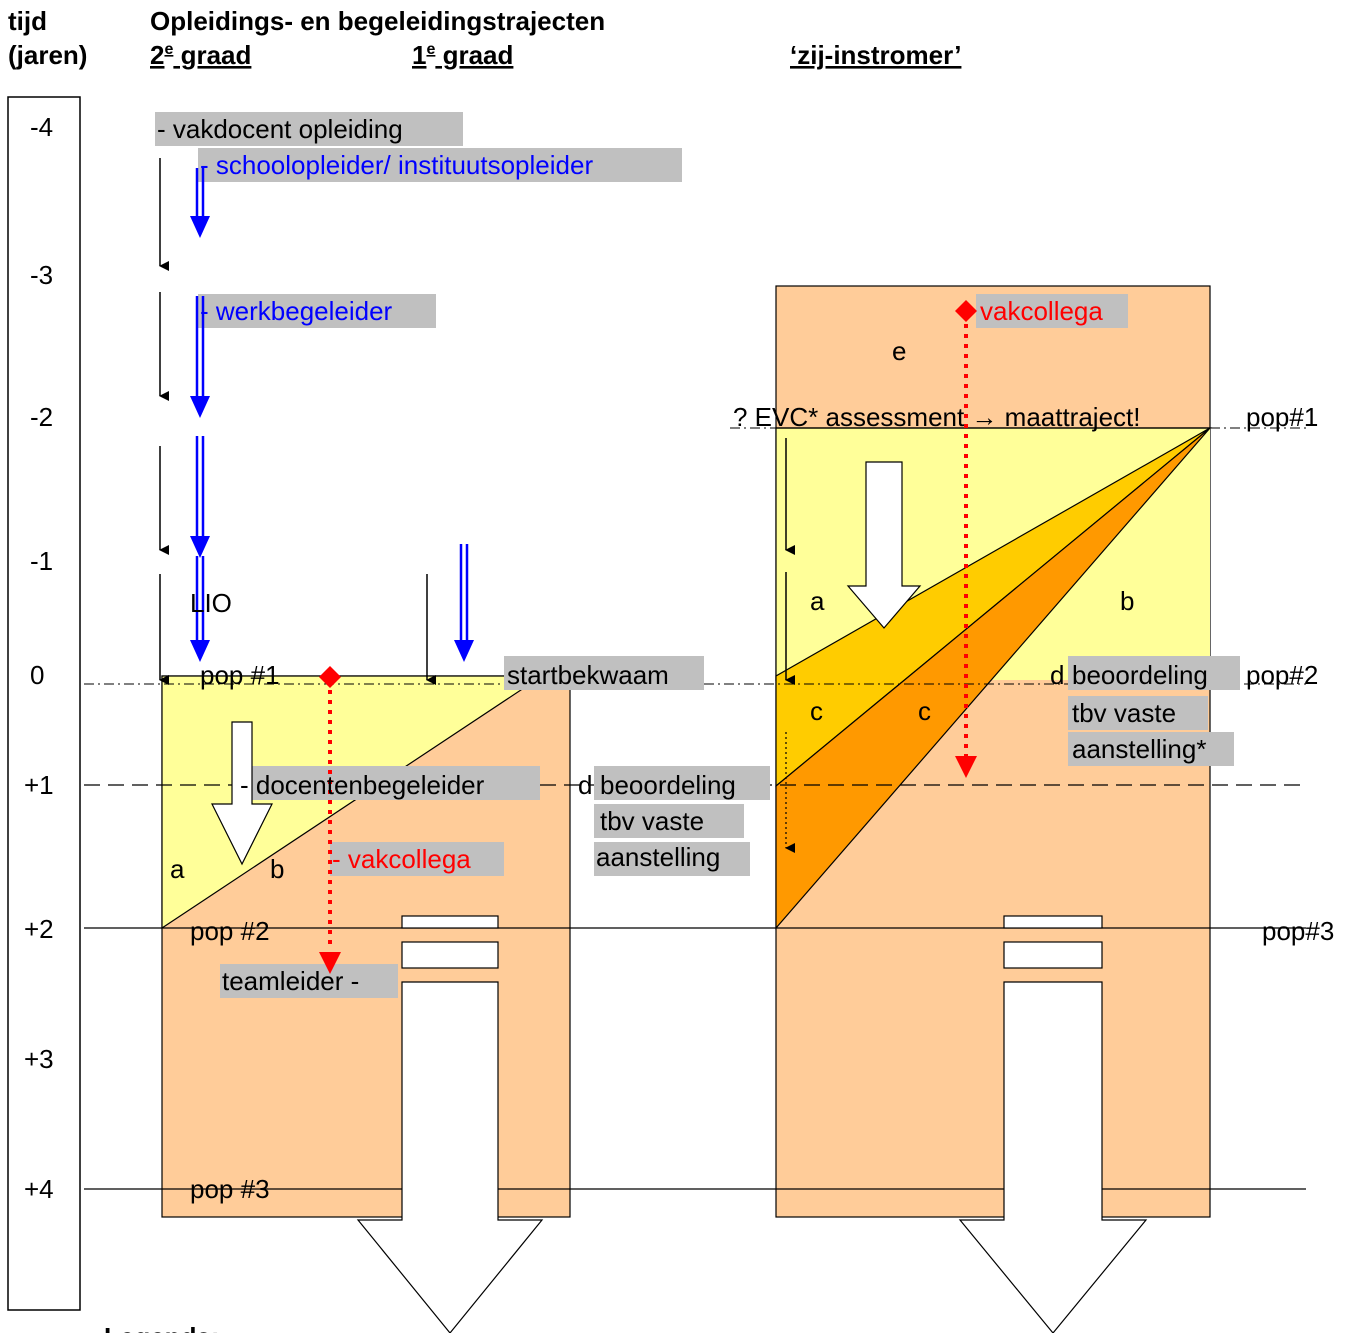 This screenshot has height=1333, width=1366. I want to click on blue-double-arrows, so click(332, 415).